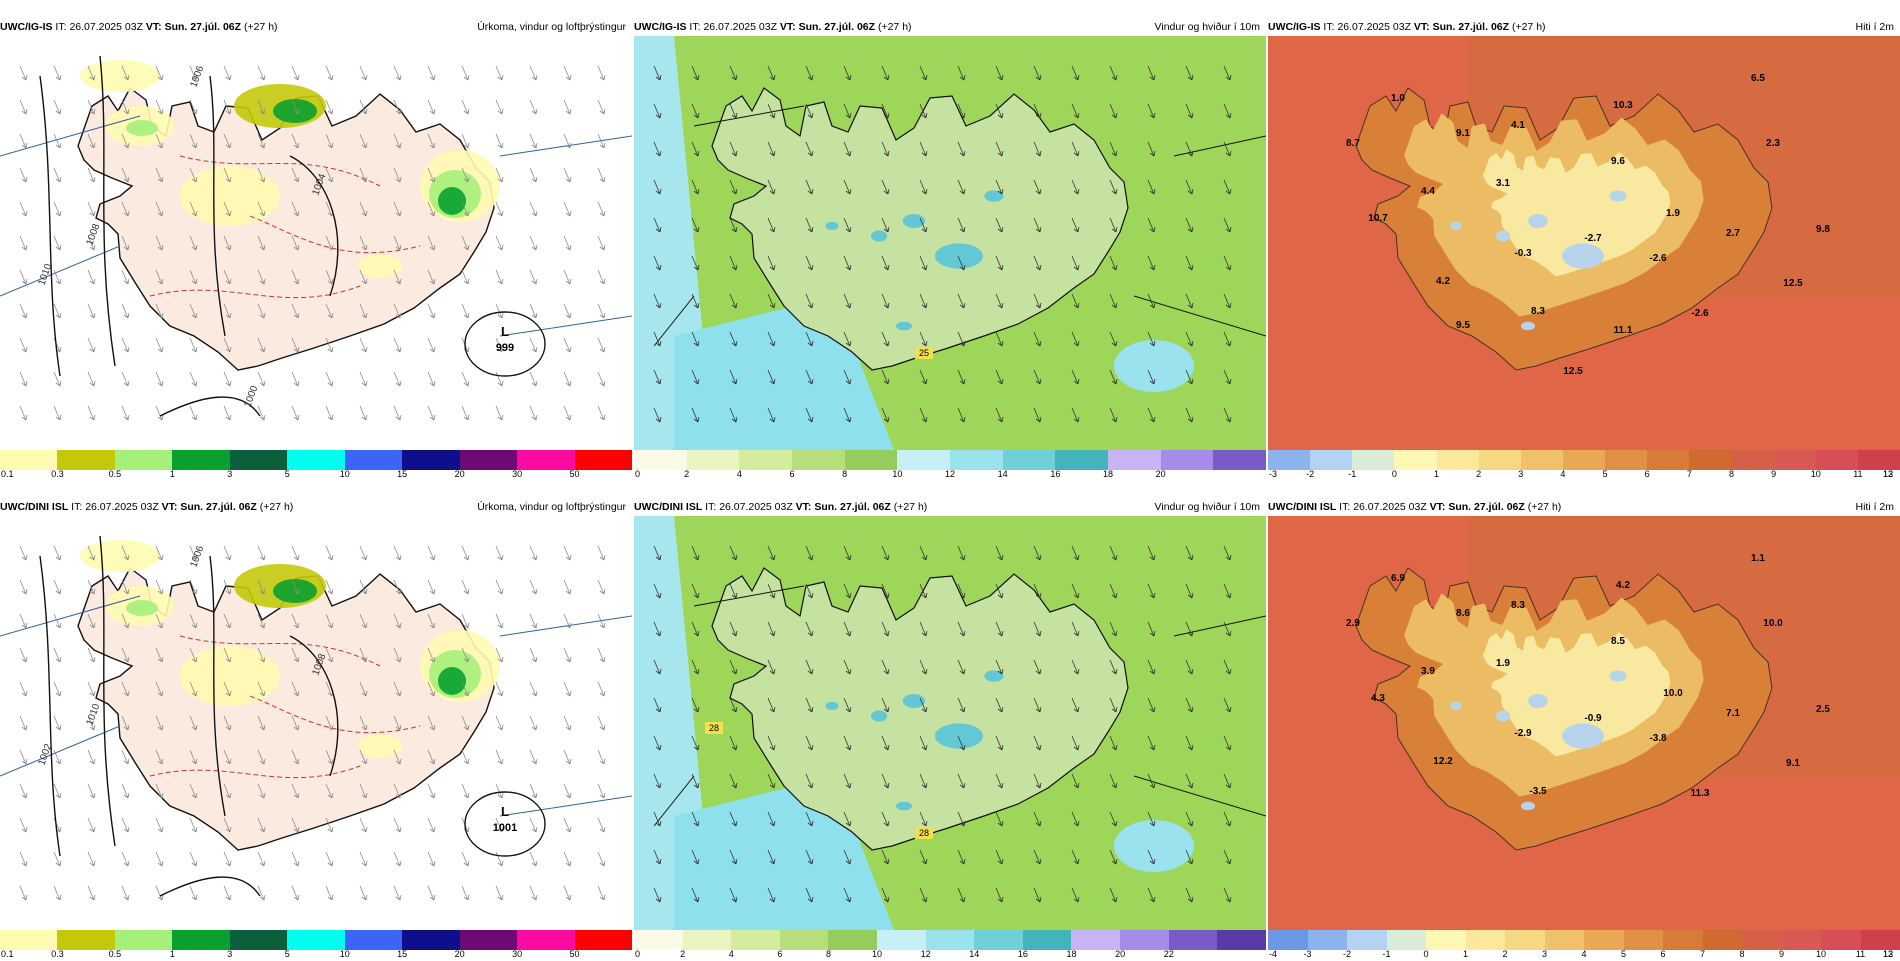 The width and height of the screenshot is (1900, 961). What do you see at coordinates (1673, 693) in the screenshot?
I see `temperature-label: 10.0` at bounding box center [1673, 693].